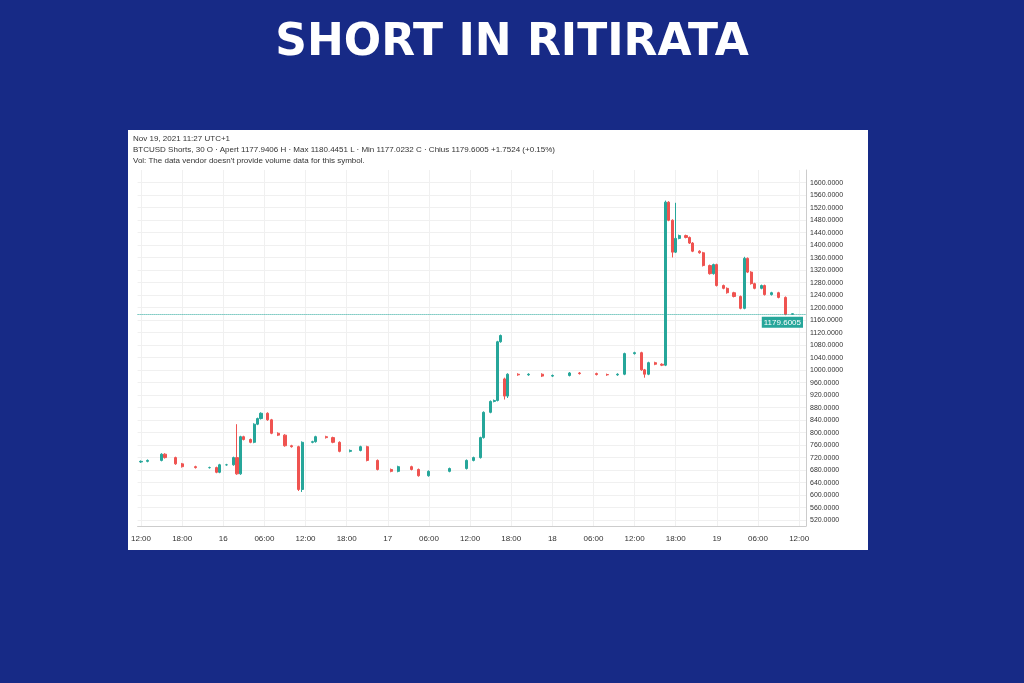 This screenshot has height=683, width=1024. What do you see at coordinates (223, 538) in the screenshot?
I see `x-tick-label: 16` at bounding box center [223, 538].